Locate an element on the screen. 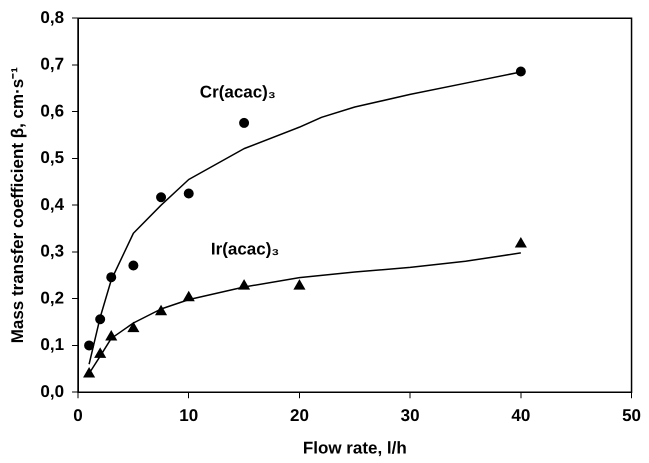  y-tick-label: 0,2 is located at coordinates (52, 298).